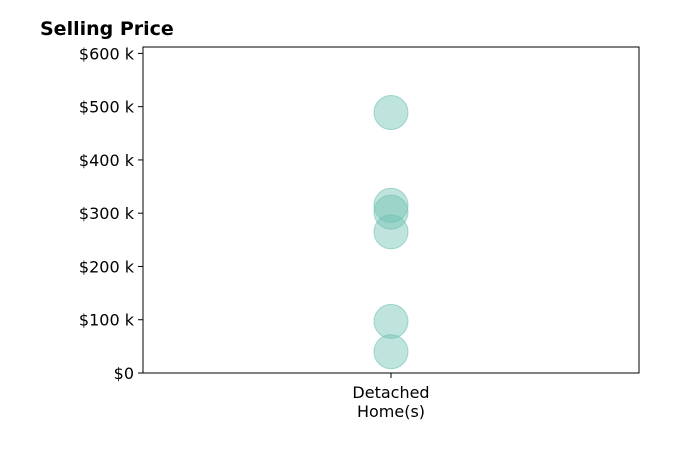 This screenshot has width=679, height=462. Describe the element at coordinates (107, 29) in the screenshot. I see `chart-title: Selling Price` at that location.